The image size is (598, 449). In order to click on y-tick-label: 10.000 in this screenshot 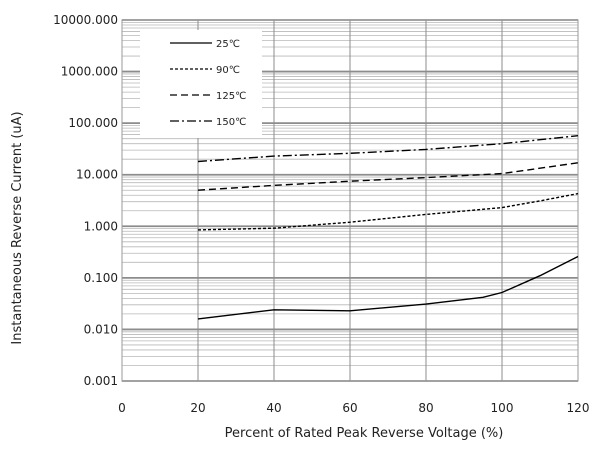, I will do `click(97, 175)`.